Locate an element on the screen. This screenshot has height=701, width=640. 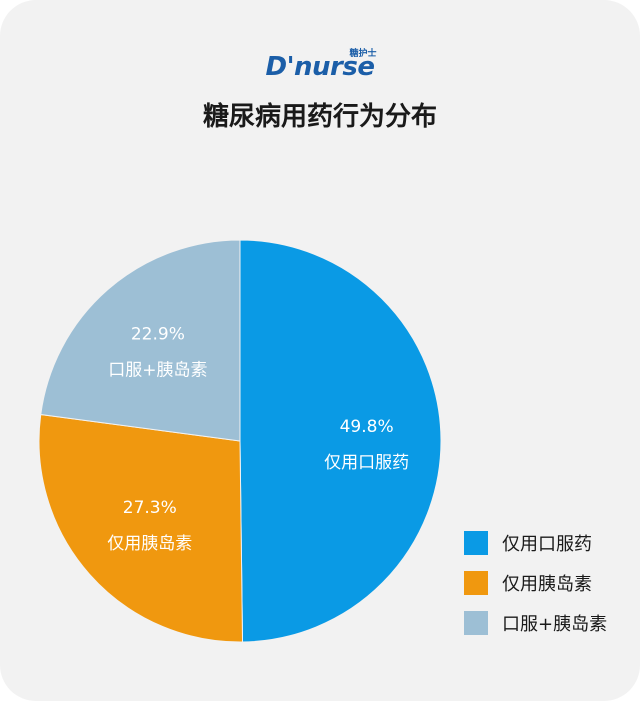
slice-category-label: 仅用胰岛素 is located at coordinates (149, 544).